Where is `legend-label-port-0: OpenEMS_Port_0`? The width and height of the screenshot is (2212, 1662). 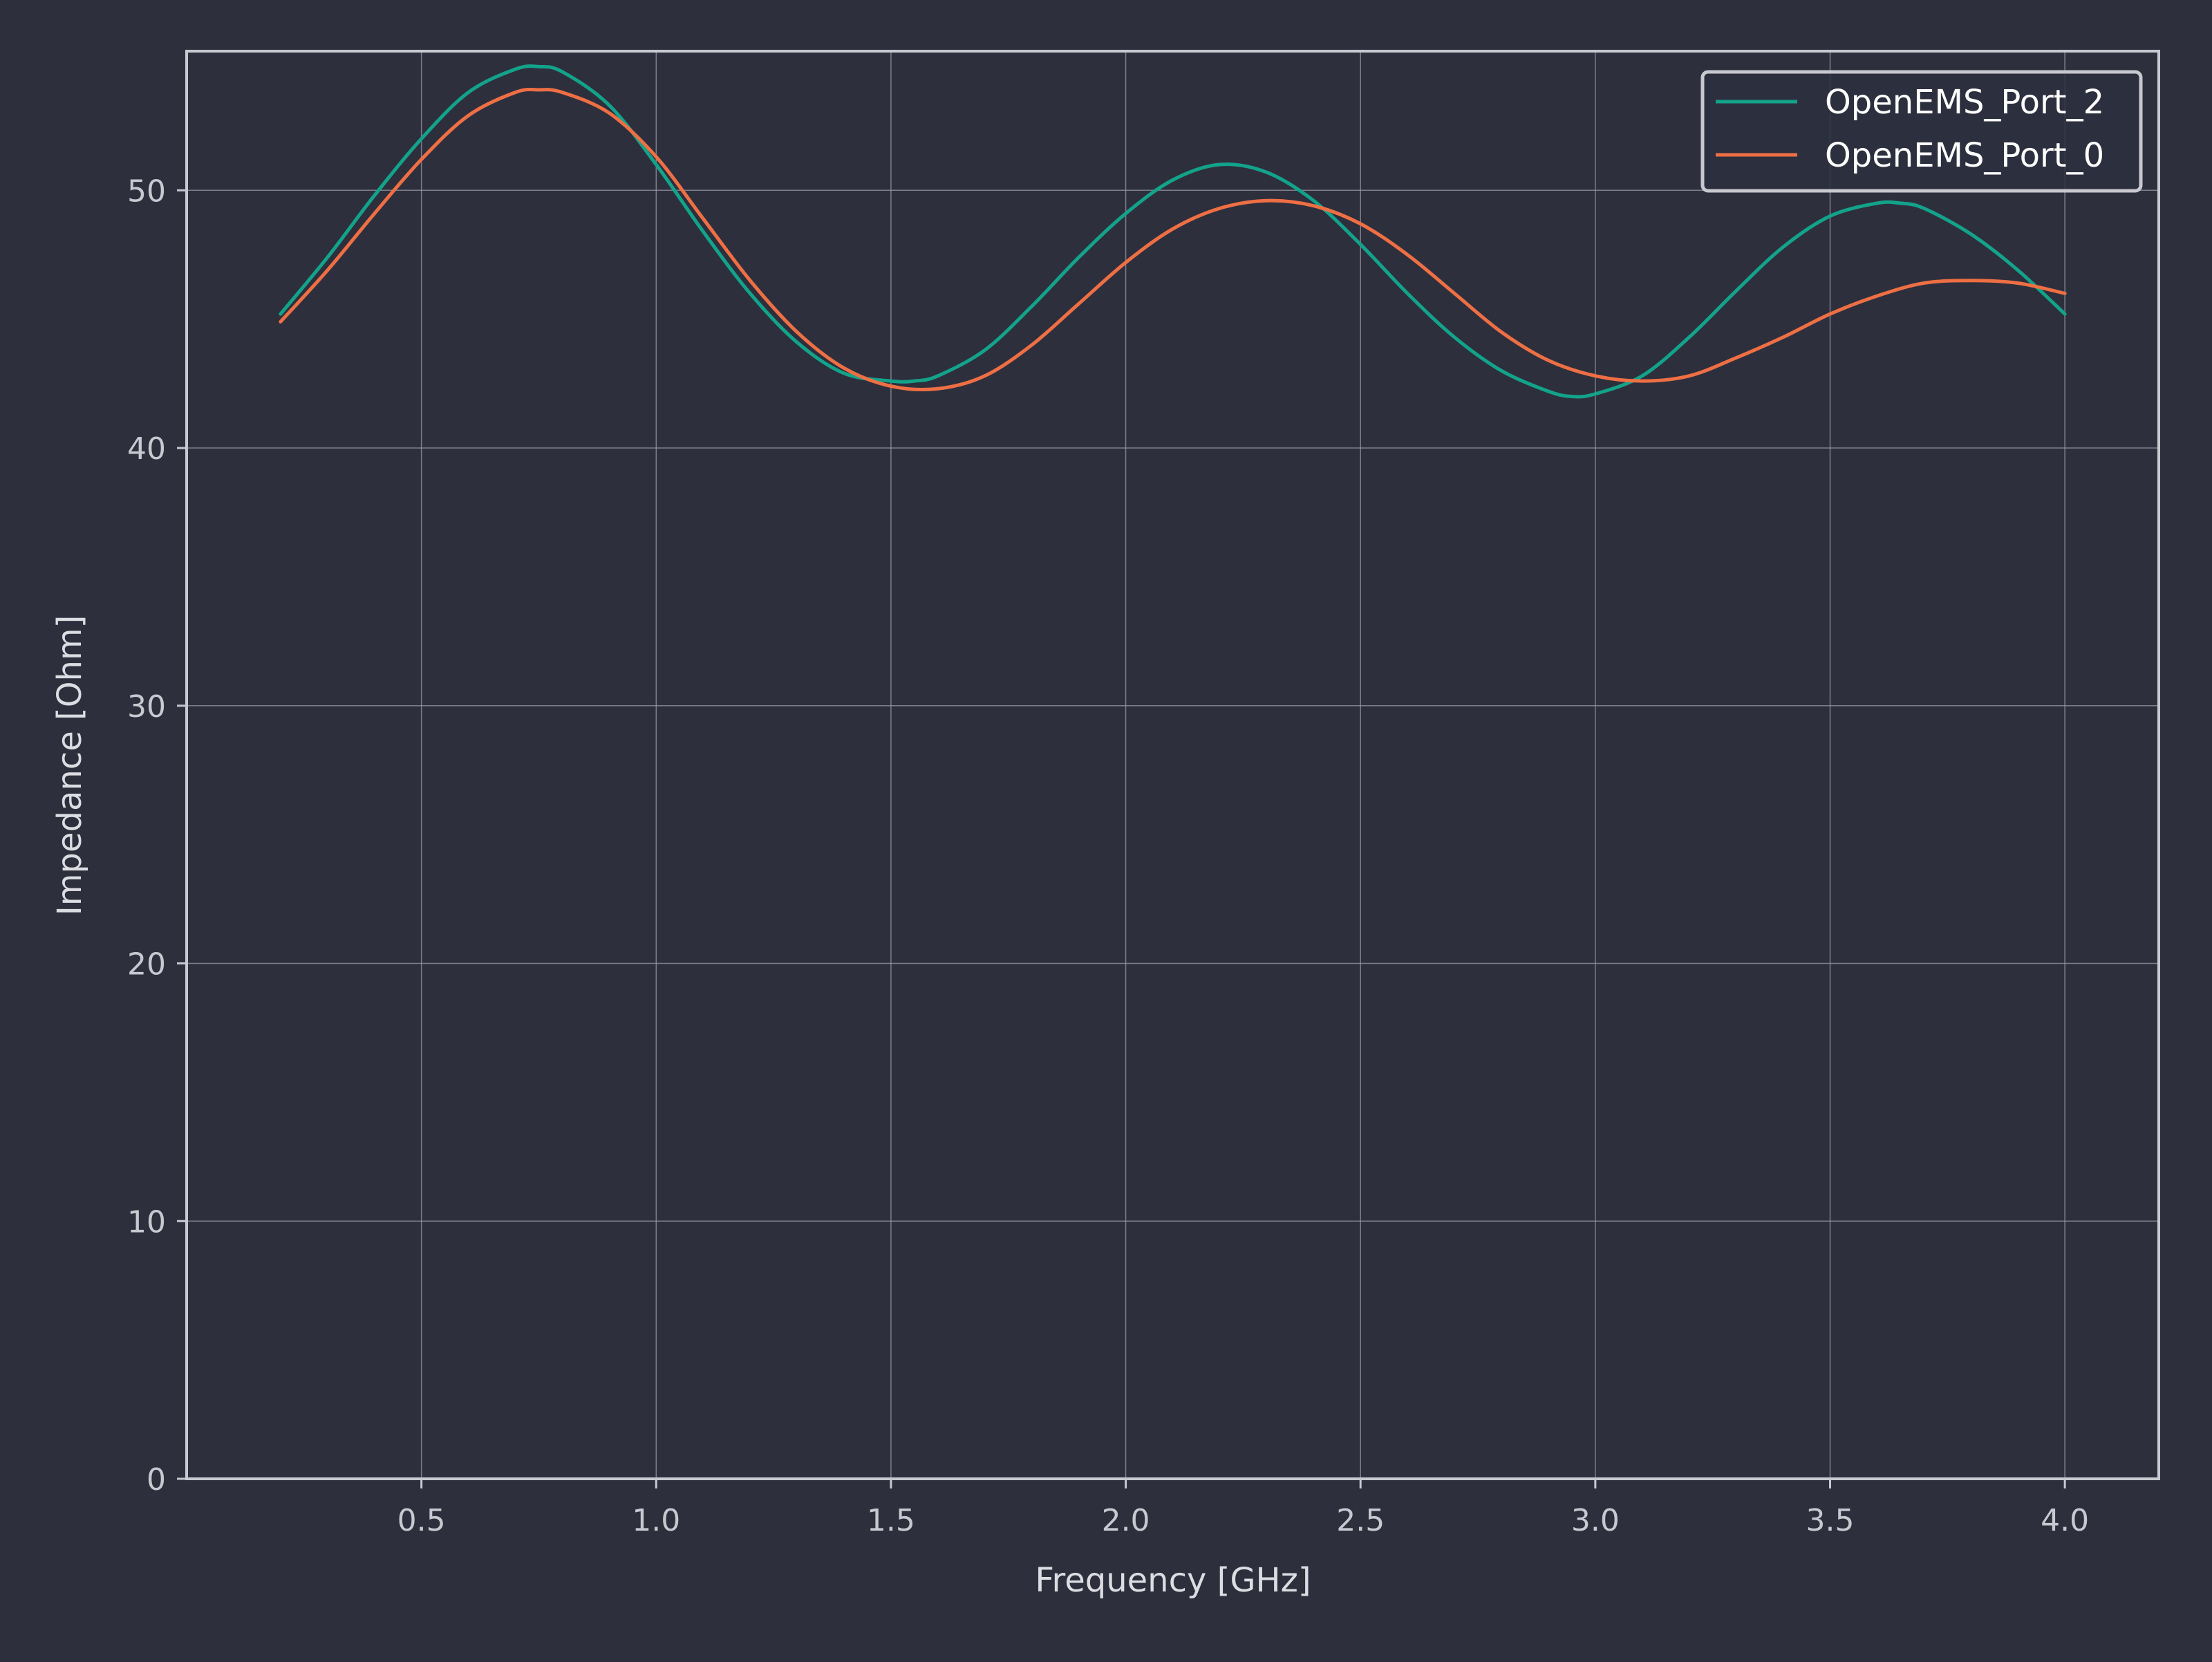
legend-label-port-0: OpenEMS_Port_0 is located at coordinates (1965, 156).